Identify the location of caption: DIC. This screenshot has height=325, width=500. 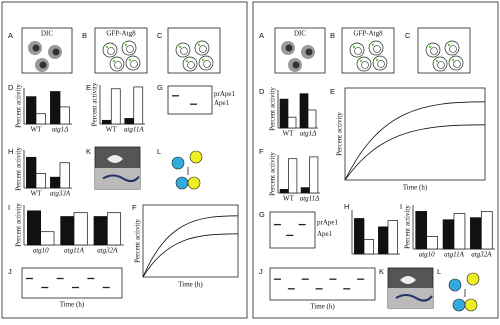
(47, 34).